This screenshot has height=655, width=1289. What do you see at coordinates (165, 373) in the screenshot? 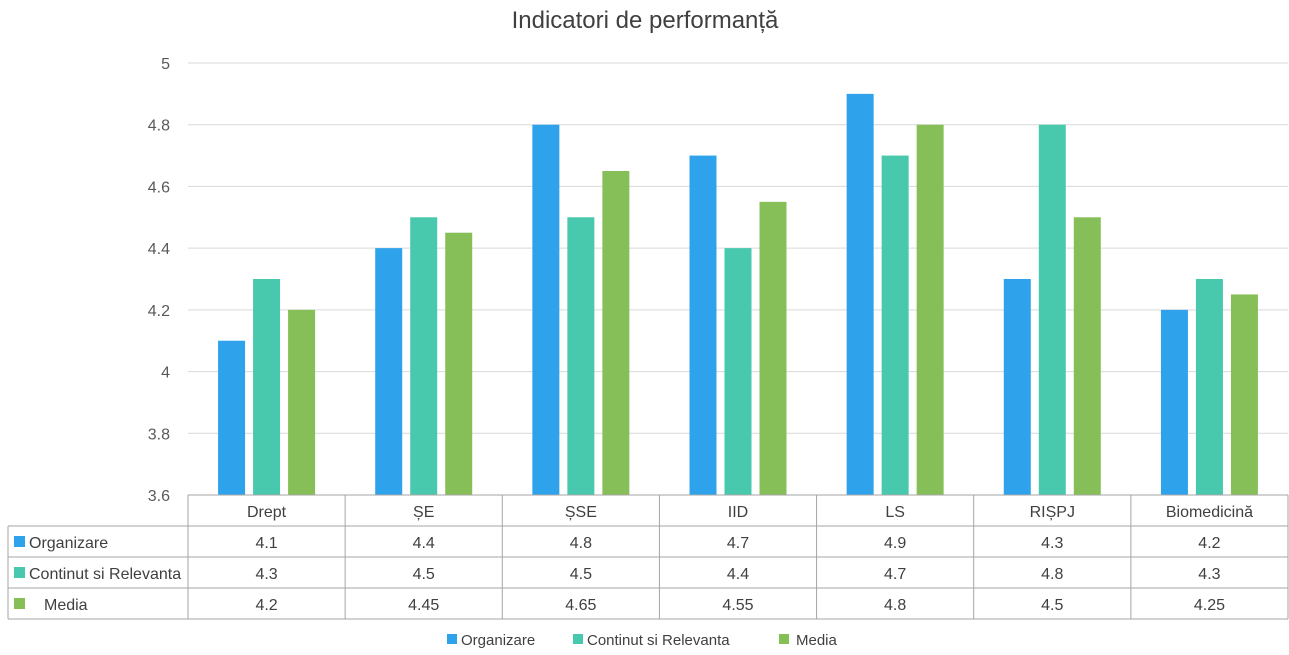
I see `y-tick-label: 4` at bounding box center [165, 373].